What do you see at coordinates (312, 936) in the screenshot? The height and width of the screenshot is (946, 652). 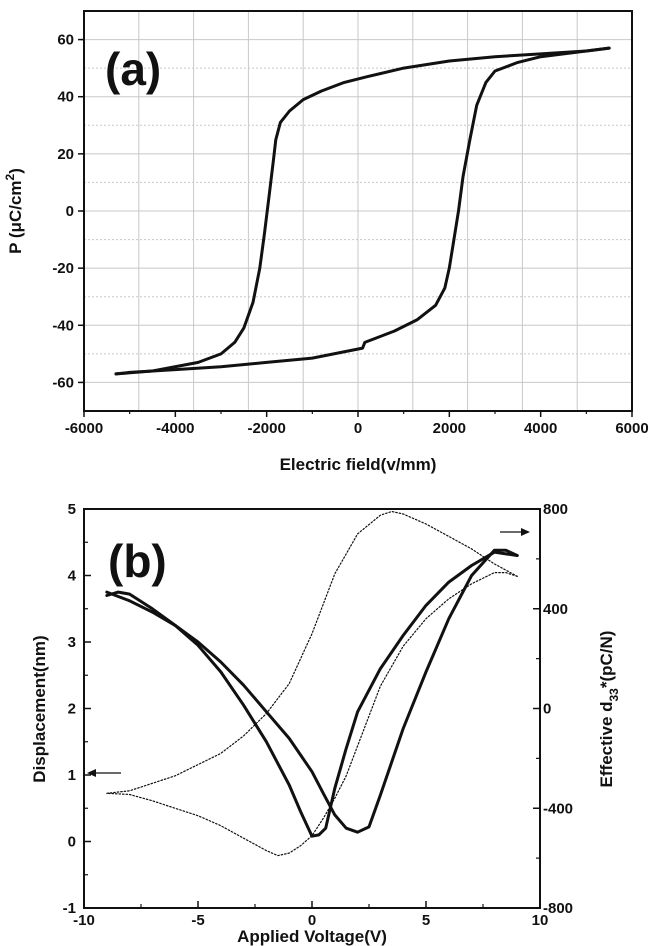 I see `chart-b-x-axis-label: Applied Voltage(V)` at bounding box center [312, 936].